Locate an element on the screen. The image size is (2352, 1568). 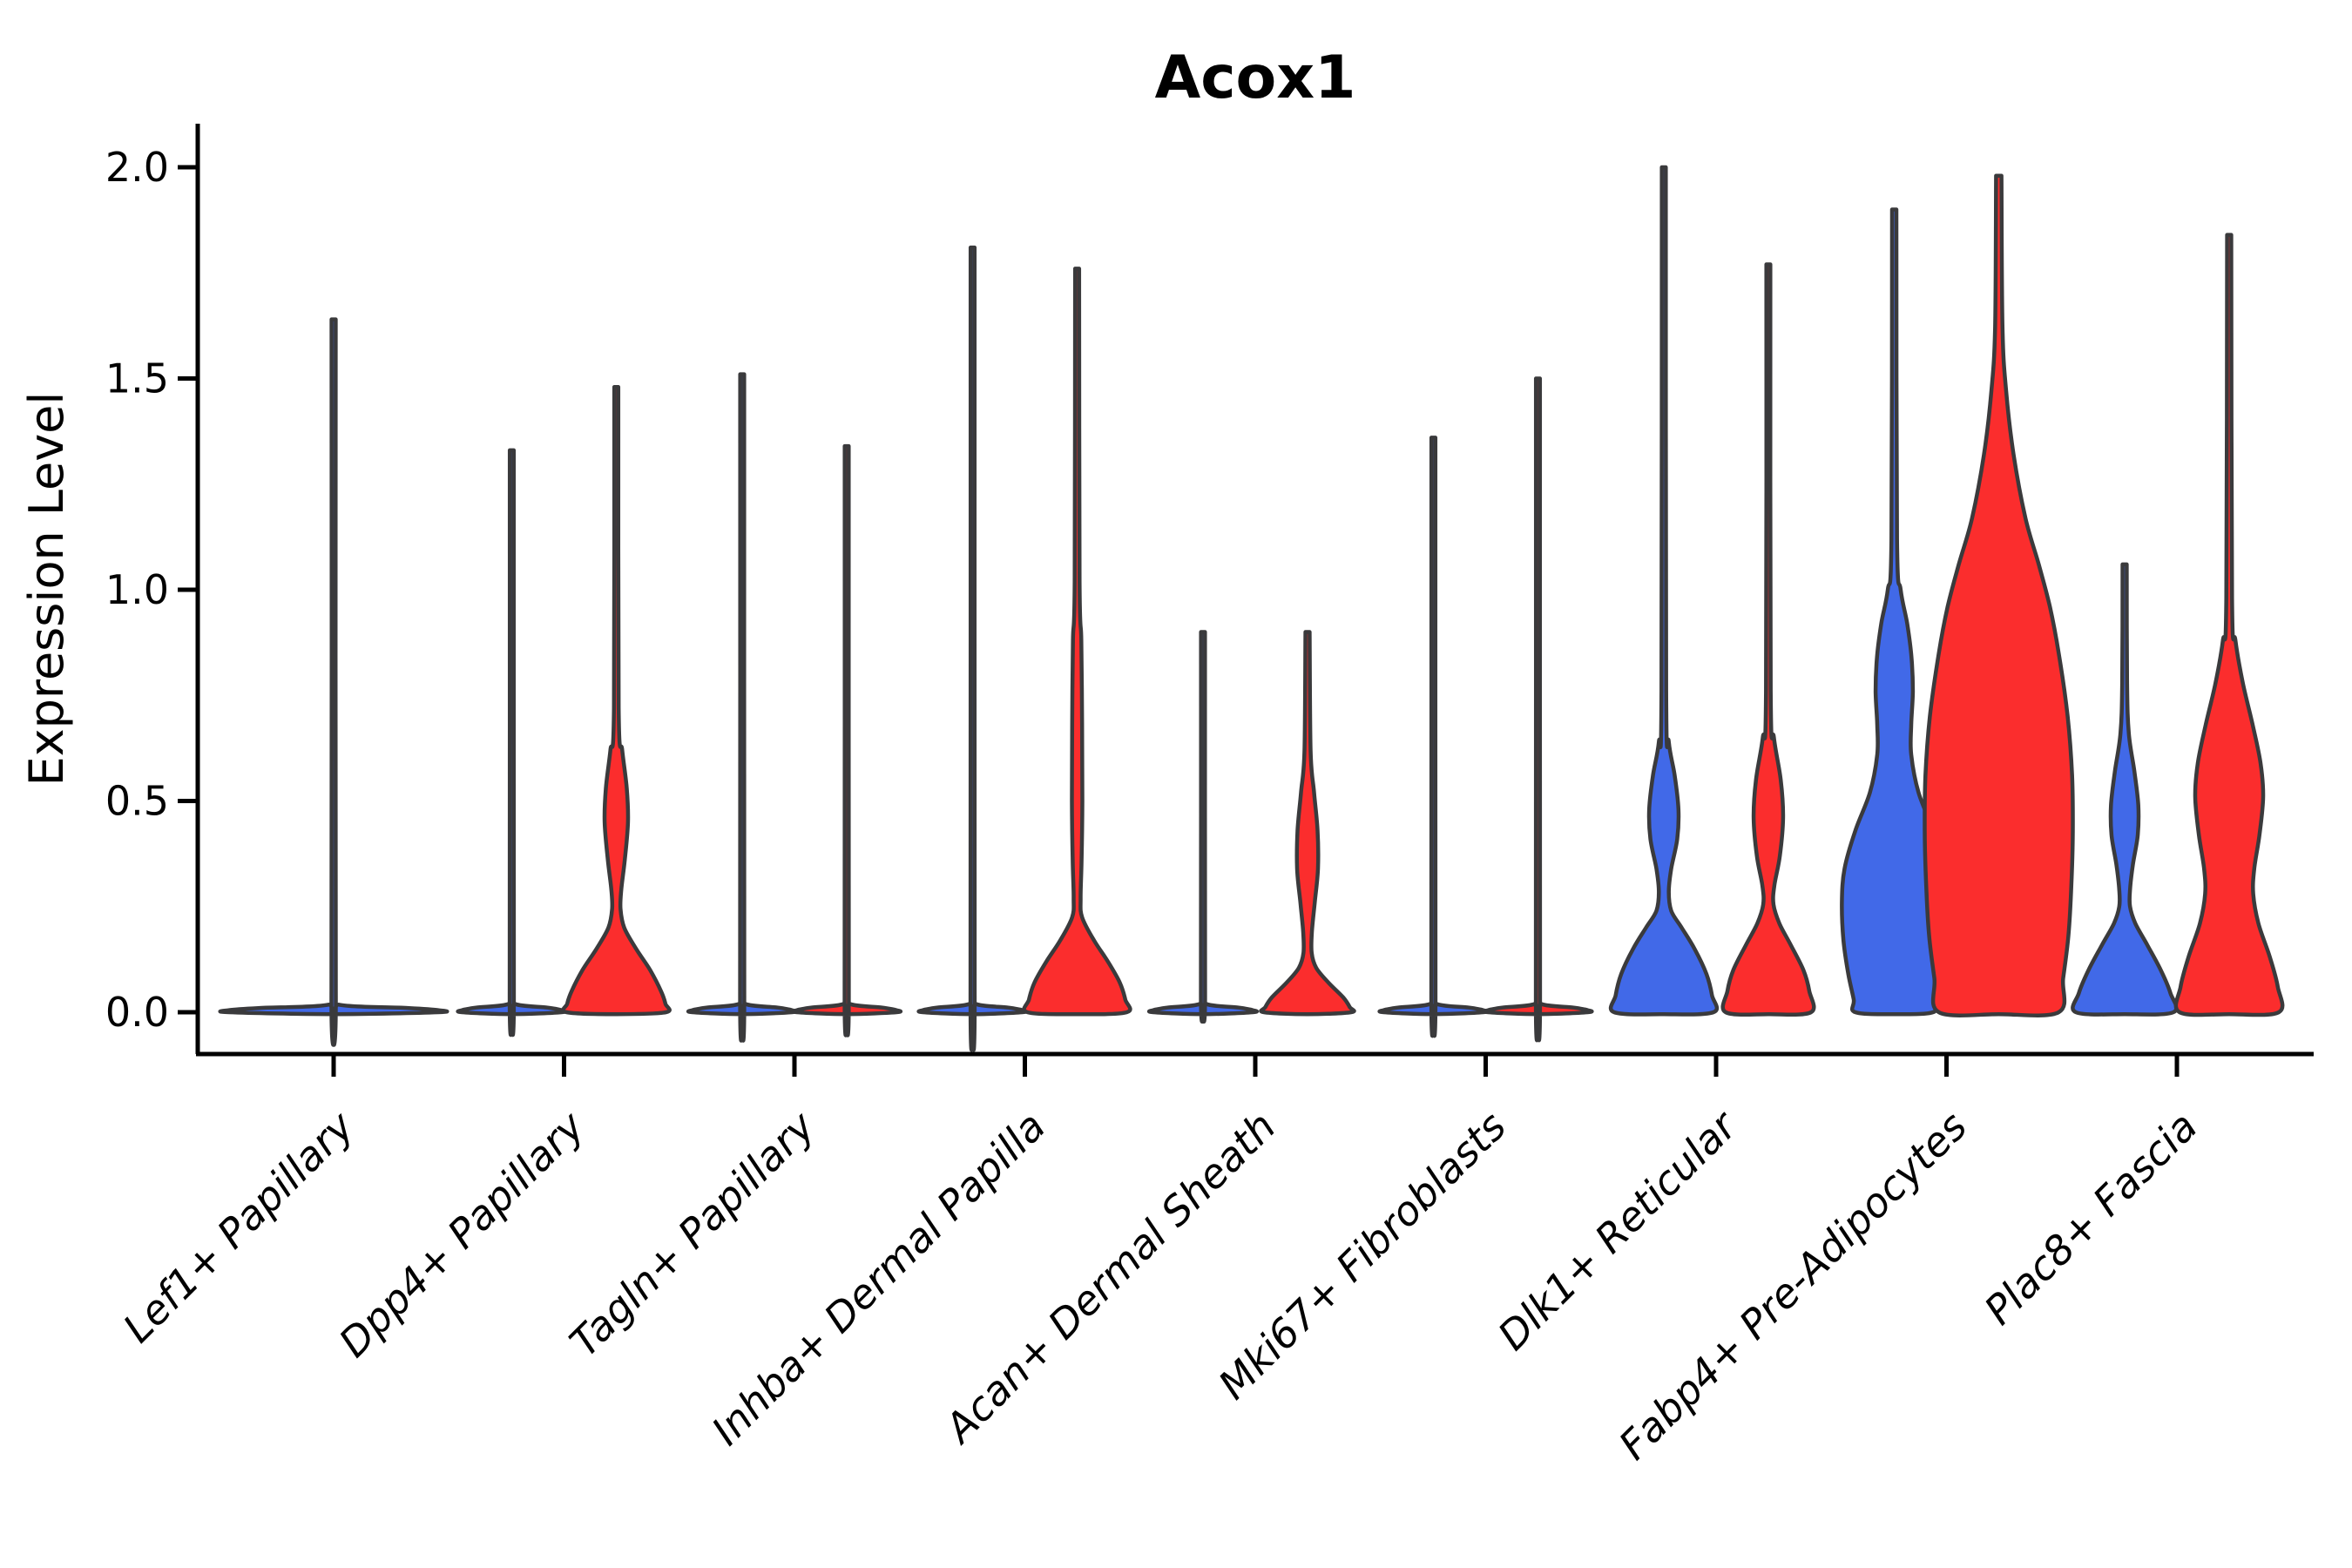
y-axis-label: Expression Level is located at coordinates (46, 589).